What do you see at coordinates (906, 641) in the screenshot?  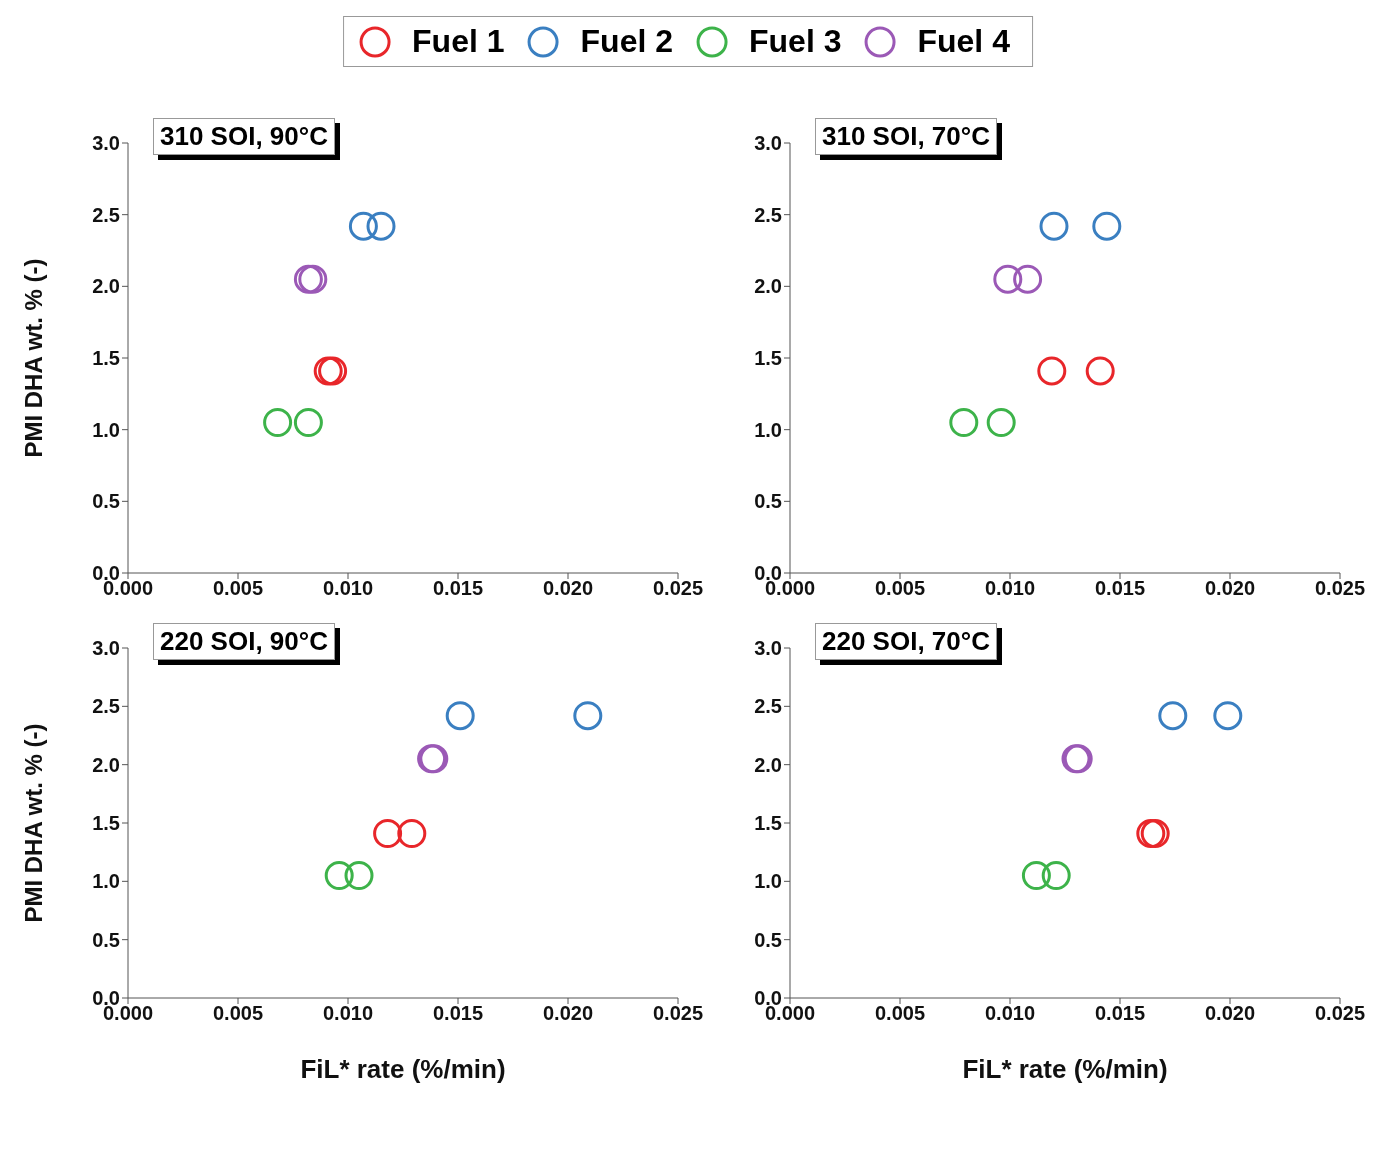 I see `chart-title: 220 SOI, 70°C` at bounding box center [906, 641].